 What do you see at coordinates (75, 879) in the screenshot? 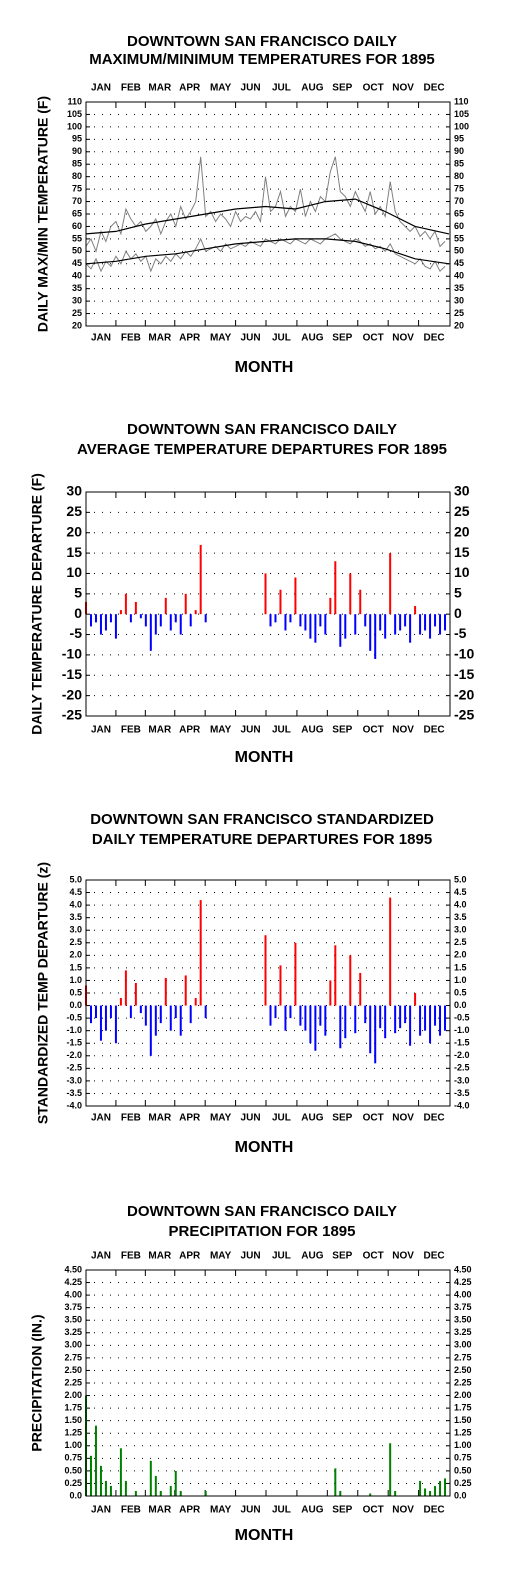
I see `y-tick-label: 5.0` at bounding box center [75, 879].